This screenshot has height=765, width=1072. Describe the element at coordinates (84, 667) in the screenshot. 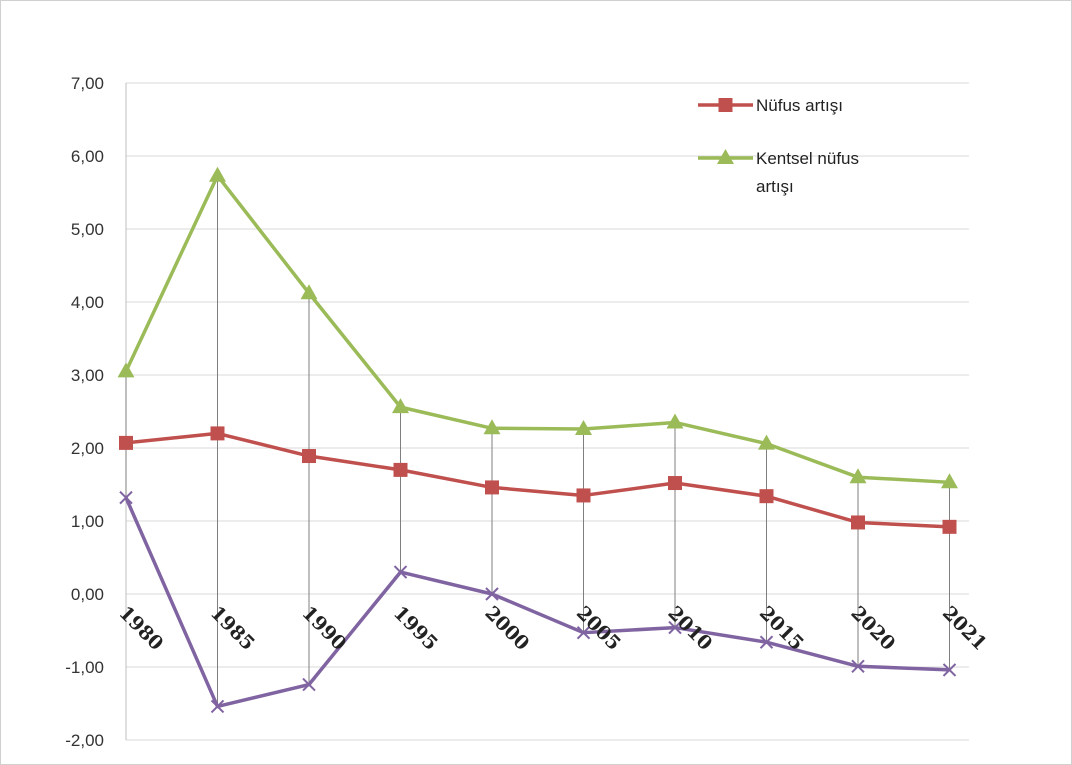

I see `y-tick-label: -1,00` at that location.